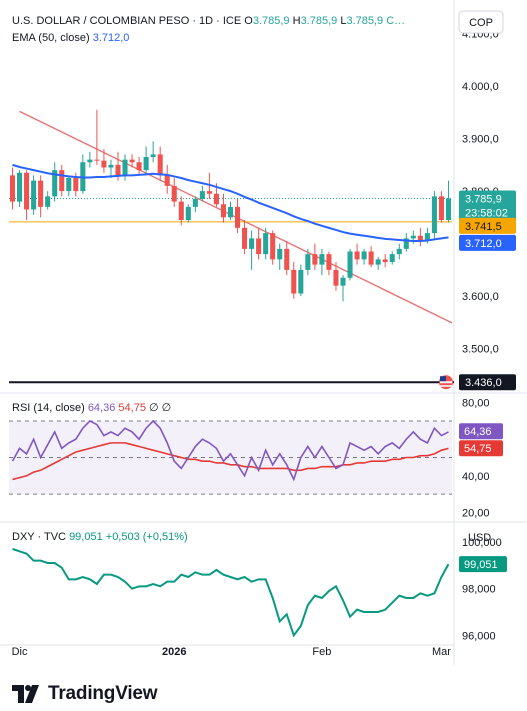  What do you see at coordinates (482, 543) in the screenshot?
I see `dxy-axis-tick: 100,000` at bounding box center [482, 543].